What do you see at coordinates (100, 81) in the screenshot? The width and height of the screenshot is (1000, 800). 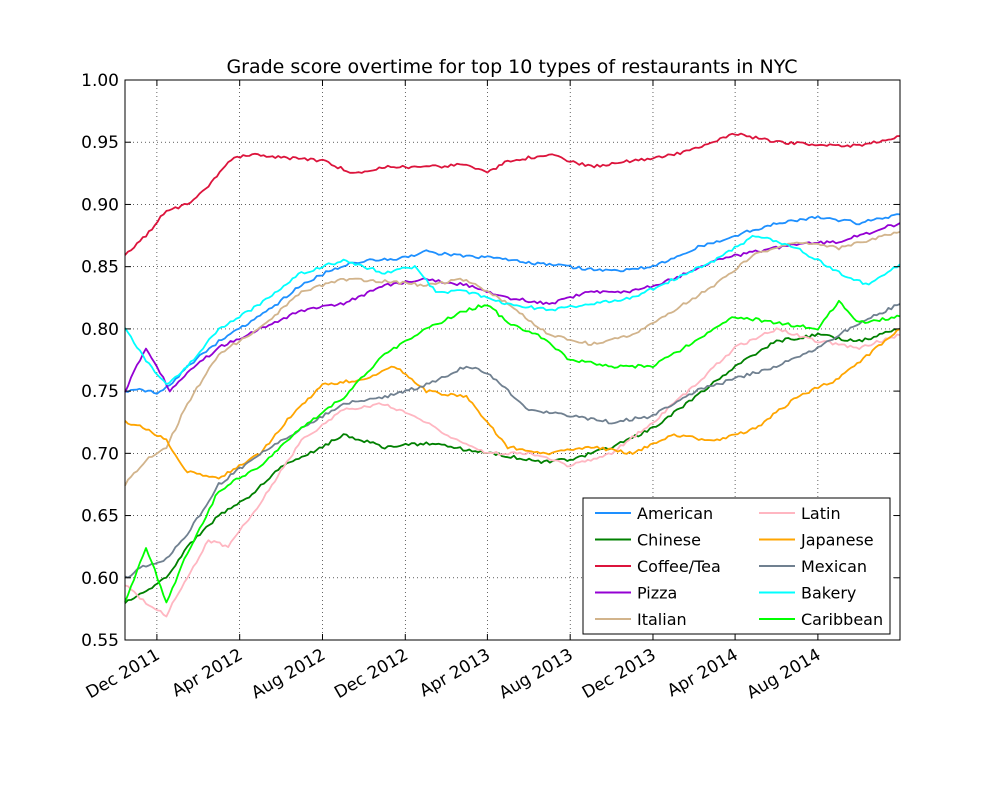 I see `y-tick-label: 1.00` at bounding box center [100, 81].